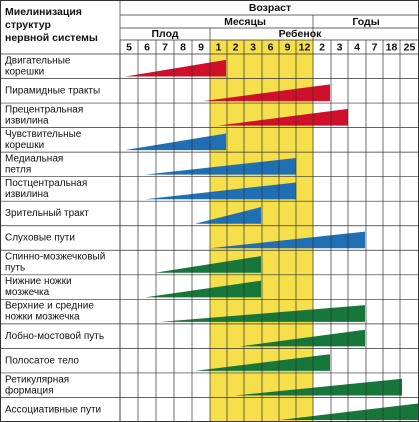  What do you see at coordinates (43, 12) in the screenshot?
I see `header-title: Миелинизация` at bounding box center [43, 12].